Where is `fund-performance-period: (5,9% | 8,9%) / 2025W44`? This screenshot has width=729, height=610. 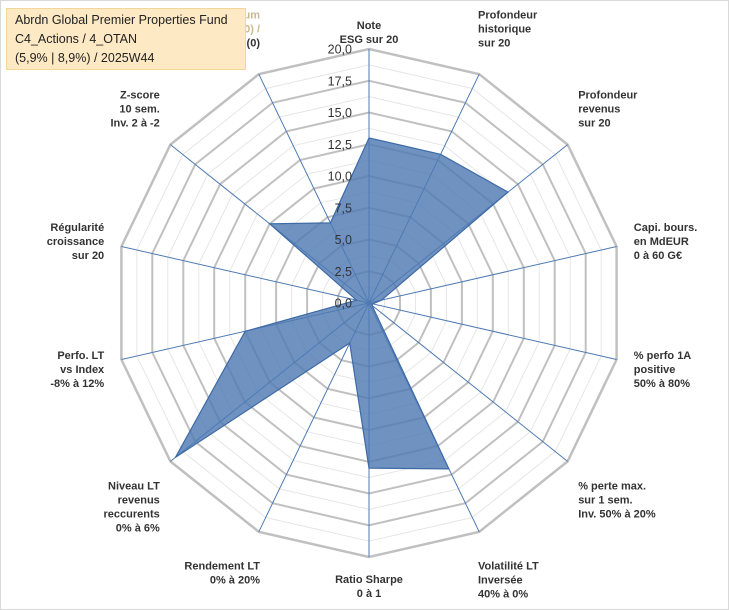
fund-performance-period: (5,9% | 8,9%) / 2025W44 is located at coordinates (85, 58).